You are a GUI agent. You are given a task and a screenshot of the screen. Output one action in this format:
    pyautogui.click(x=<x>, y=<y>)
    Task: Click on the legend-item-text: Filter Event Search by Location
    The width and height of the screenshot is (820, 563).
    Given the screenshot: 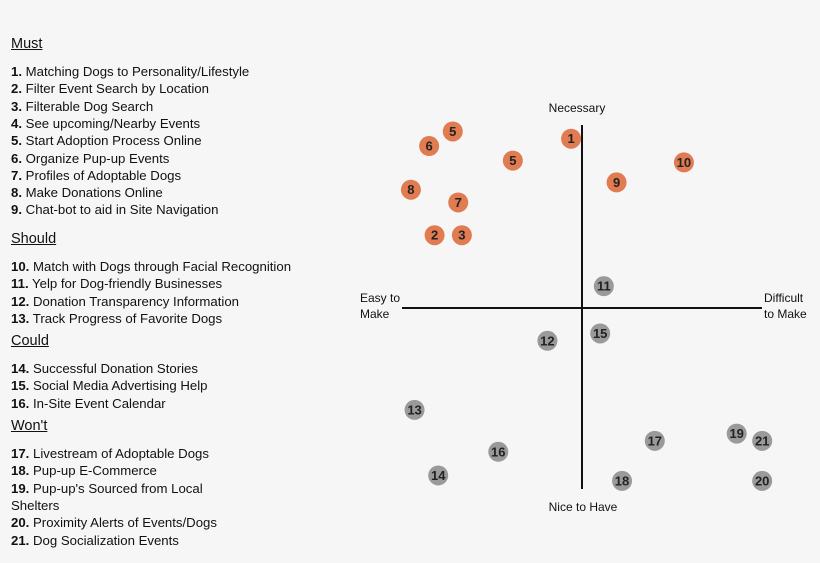 What is the action you would take?
    pyautogui.click(x=117, y=89)
    